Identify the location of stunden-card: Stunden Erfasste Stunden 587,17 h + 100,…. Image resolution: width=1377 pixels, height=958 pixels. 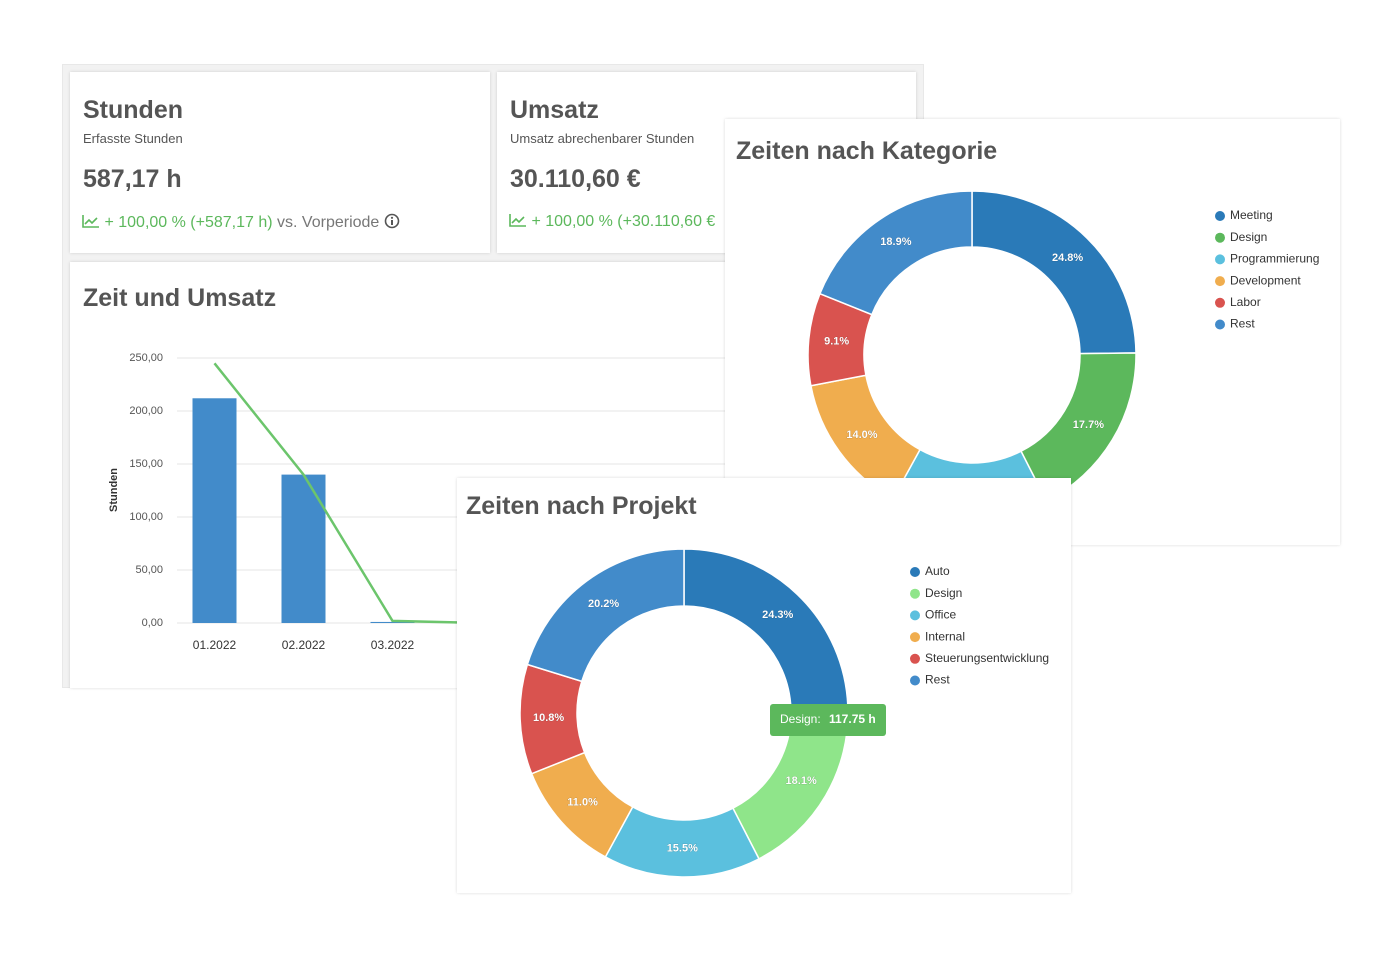
(280, 162).